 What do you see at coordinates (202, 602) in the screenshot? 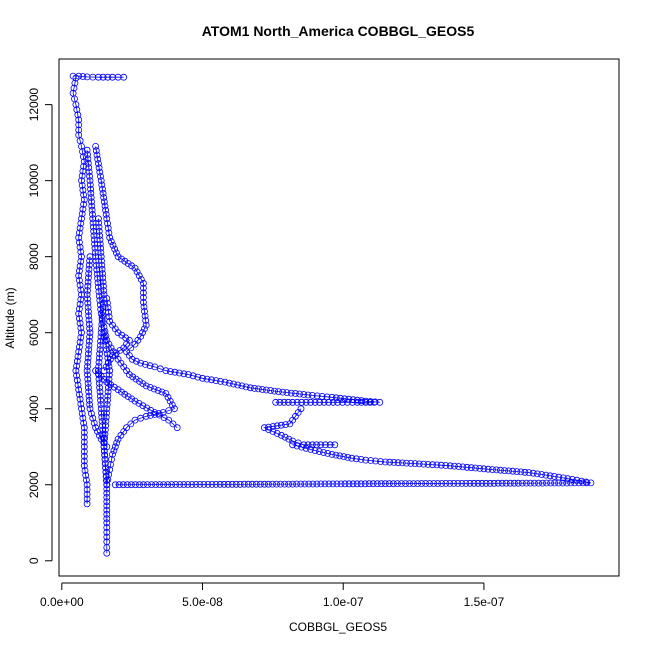
I see `x-tick-label: 5.0e-08` at bounding box center [202, 602].